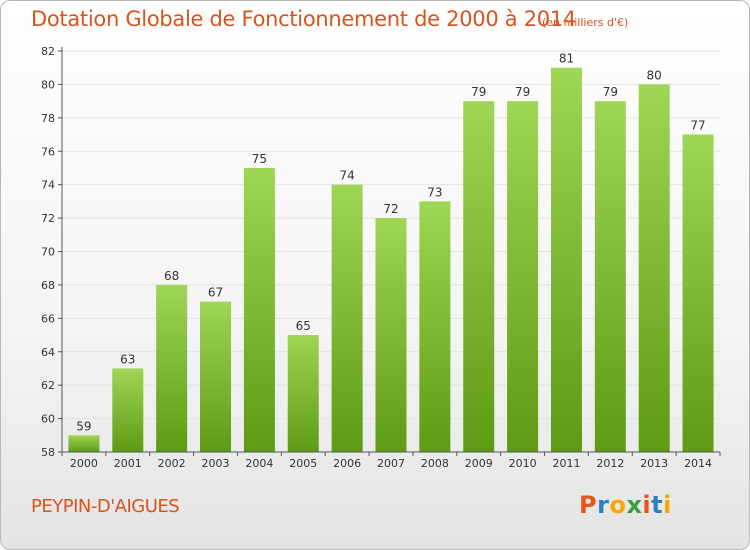  What do you see at coordinates (171, 276) in the screenshot?
I see `data-label-2002: 68` at bounding box center [171, 276].